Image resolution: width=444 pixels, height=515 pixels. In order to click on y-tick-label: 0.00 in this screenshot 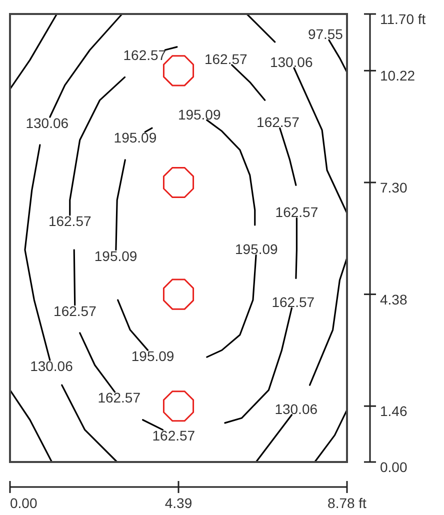, I will do `click(394, 467)`.